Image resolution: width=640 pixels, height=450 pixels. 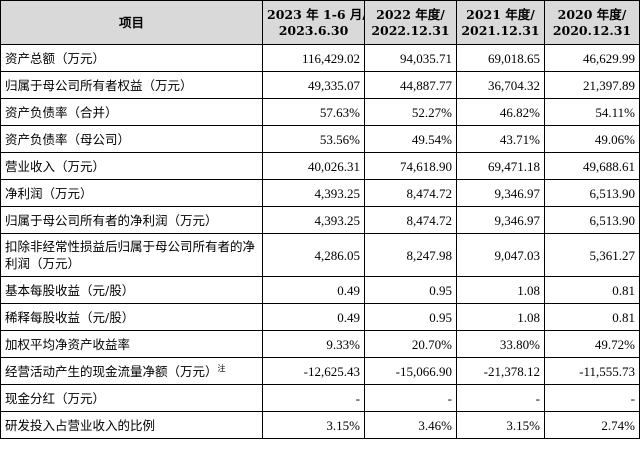 I want to click on table-row: 基本每股收益（元/股） 0.49 0.95 1.08 0.81, so click(x=320, y=290).